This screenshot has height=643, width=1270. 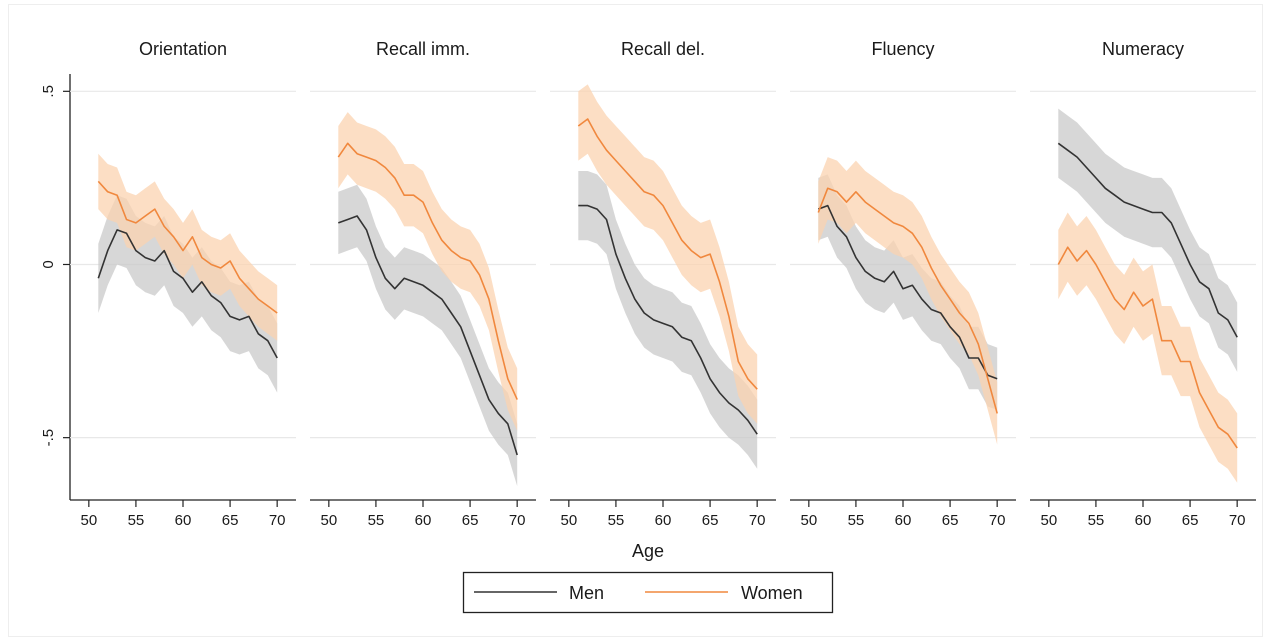 What do you see at coordinates (277, 520) in the screenshot?
I see `x-tick-label-0-4: 70` at bounding box center [277, 520].